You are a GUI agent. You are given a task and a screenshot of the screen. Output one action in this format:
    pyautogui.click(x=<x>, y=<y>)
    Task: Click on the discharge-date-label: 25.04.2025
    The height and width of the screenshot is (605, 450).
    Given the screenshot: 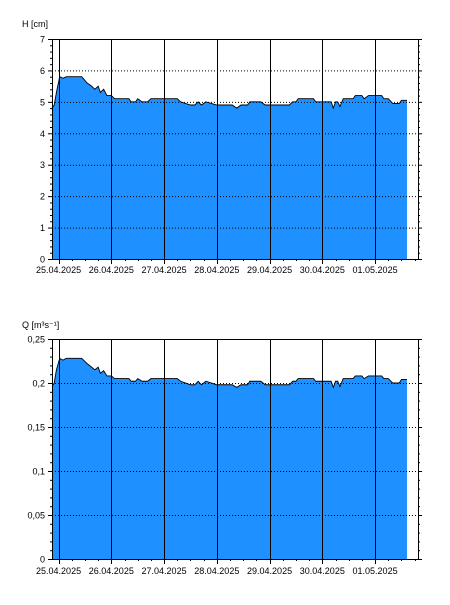 What is the action you would take?
    pyautogui.click(x=58, y=571)
    